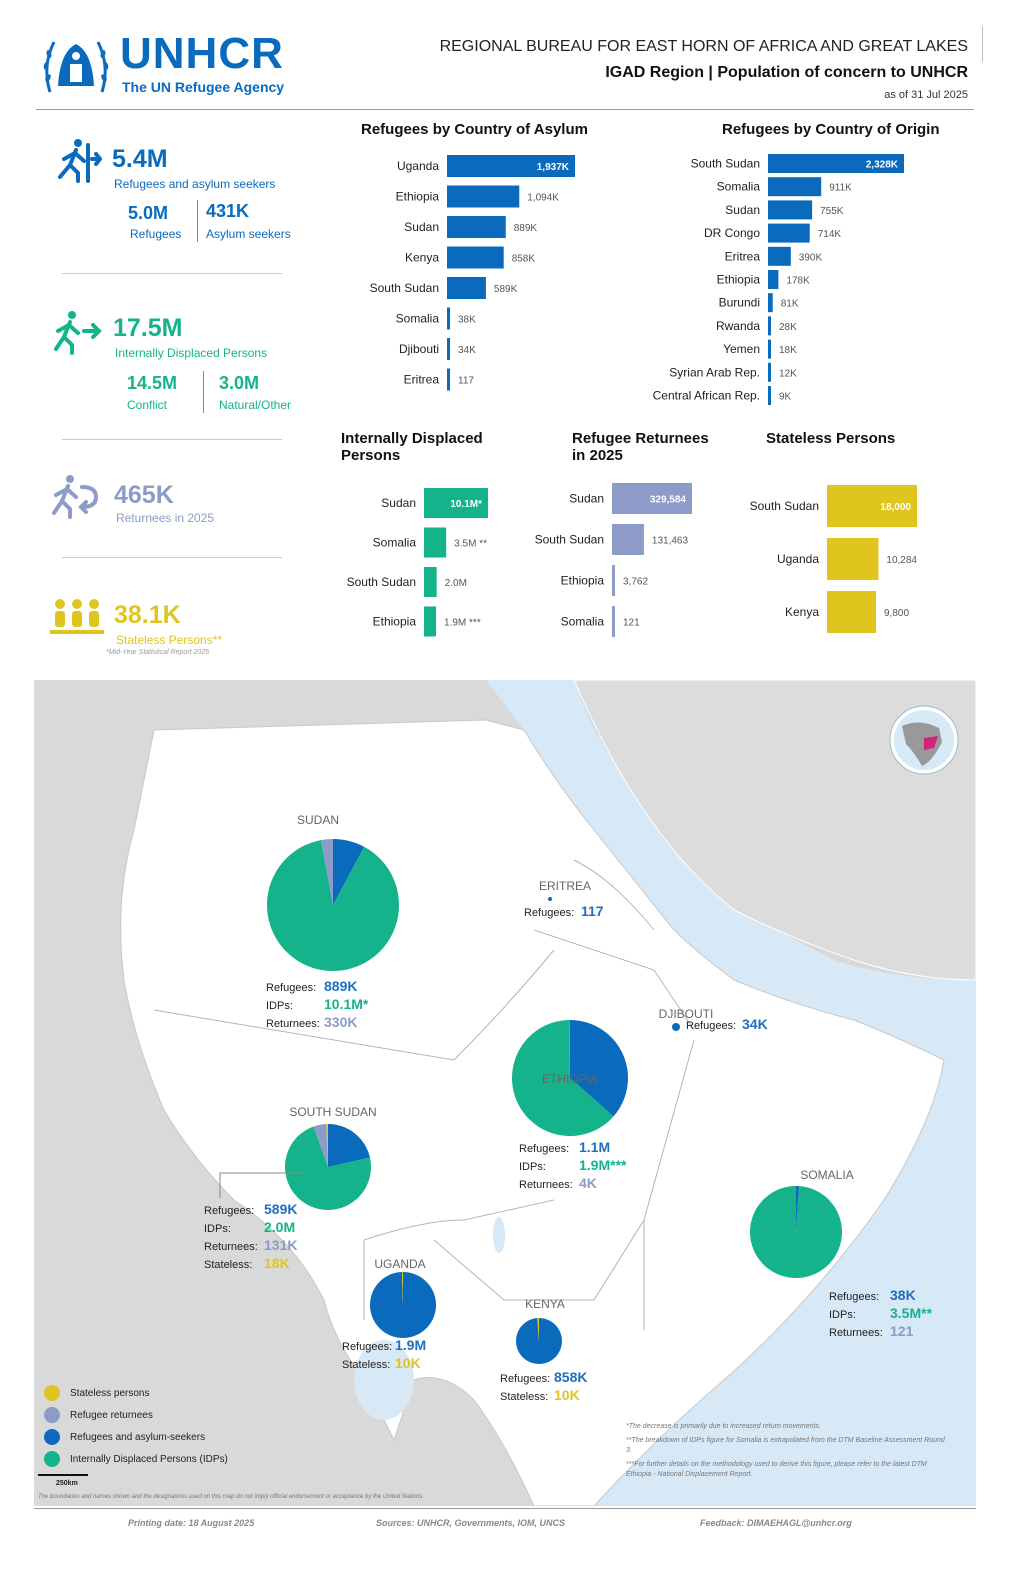  I want to click on legend-swatch-refugees, so click(52, 1437).